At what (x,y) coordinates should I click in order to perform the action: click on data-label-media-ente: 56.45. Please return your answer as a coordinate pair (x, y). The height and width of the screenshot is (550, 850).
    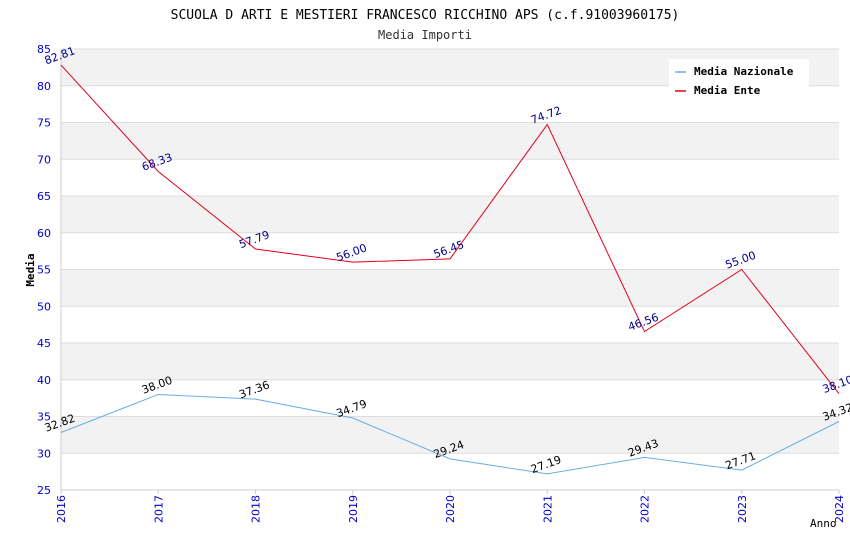
    Looking at the image, I should click on (449, 249).